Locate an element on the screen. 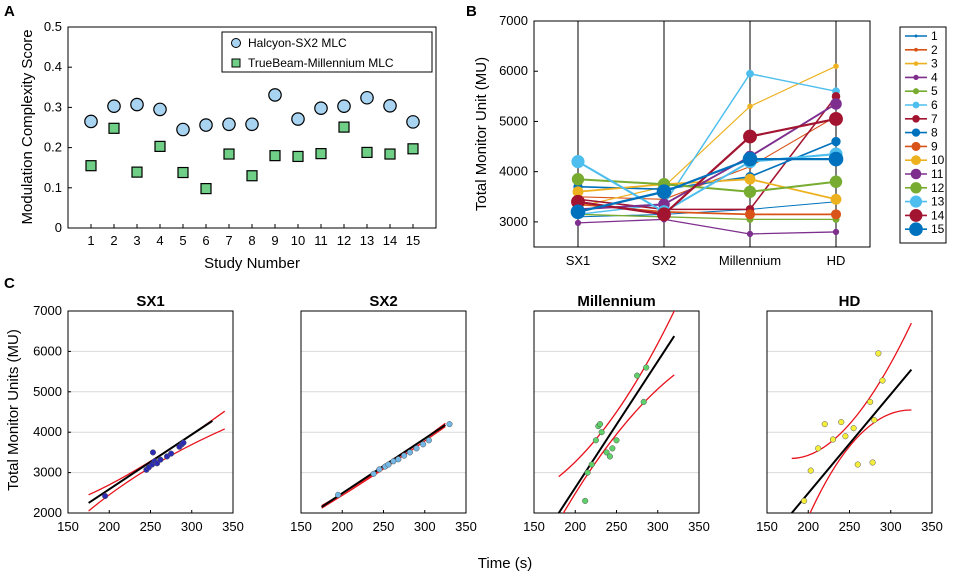 This screenshot has height=572, width=959. legend-label-7: 7 is located at coordinates (934, 119).